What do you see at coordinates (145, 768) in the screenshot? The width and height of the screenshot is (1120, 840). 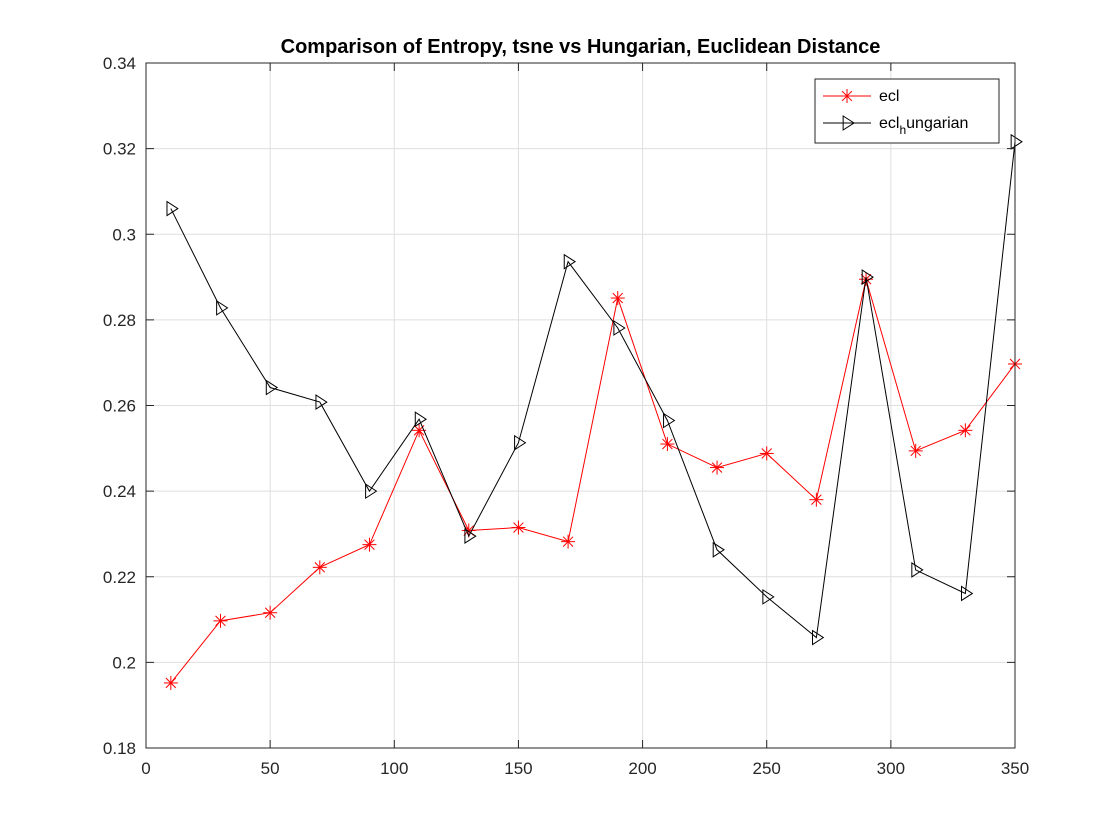 I see `x-tick-label: 0` at bounding box center [145, 768].